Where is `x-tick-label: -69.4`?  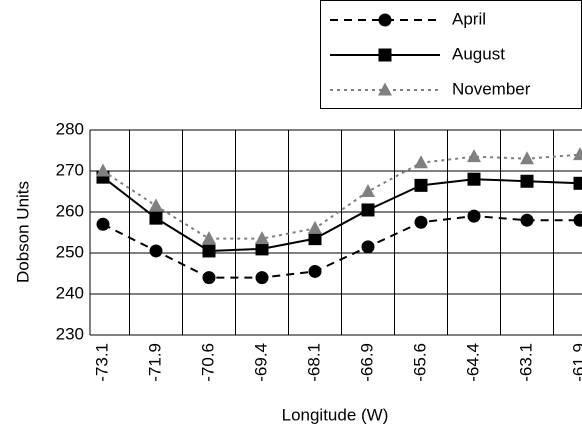 x-tick-label: -69.4 is located at coordinates (260, 362).